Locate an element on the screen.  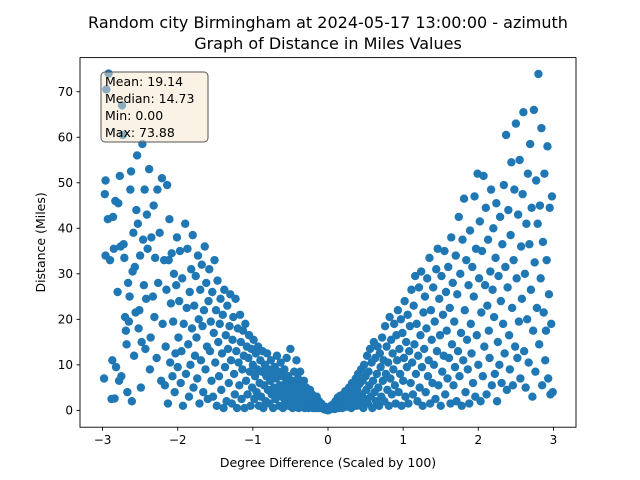
y-axis-label: Distance (Miles) is located at coordinates (40, 242).